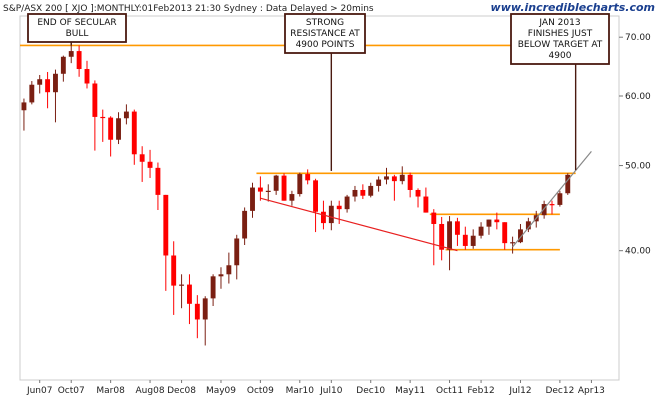 The image size is (660, 400). Describe the element at coordinates (480, 391) in the screenshot. I see `x-tick-label: Feb12` at that location.